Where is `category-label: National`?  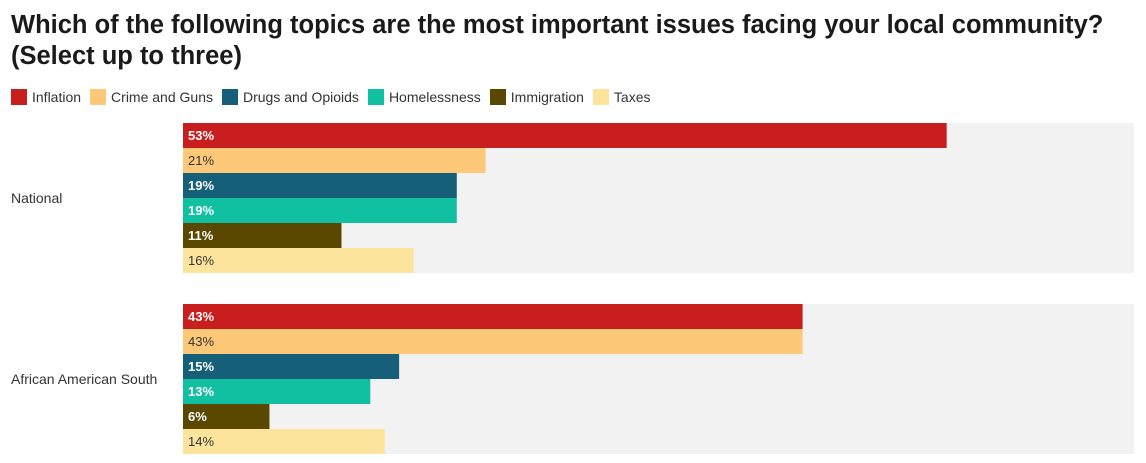
category-label: National is located at coordinates (36, 198).